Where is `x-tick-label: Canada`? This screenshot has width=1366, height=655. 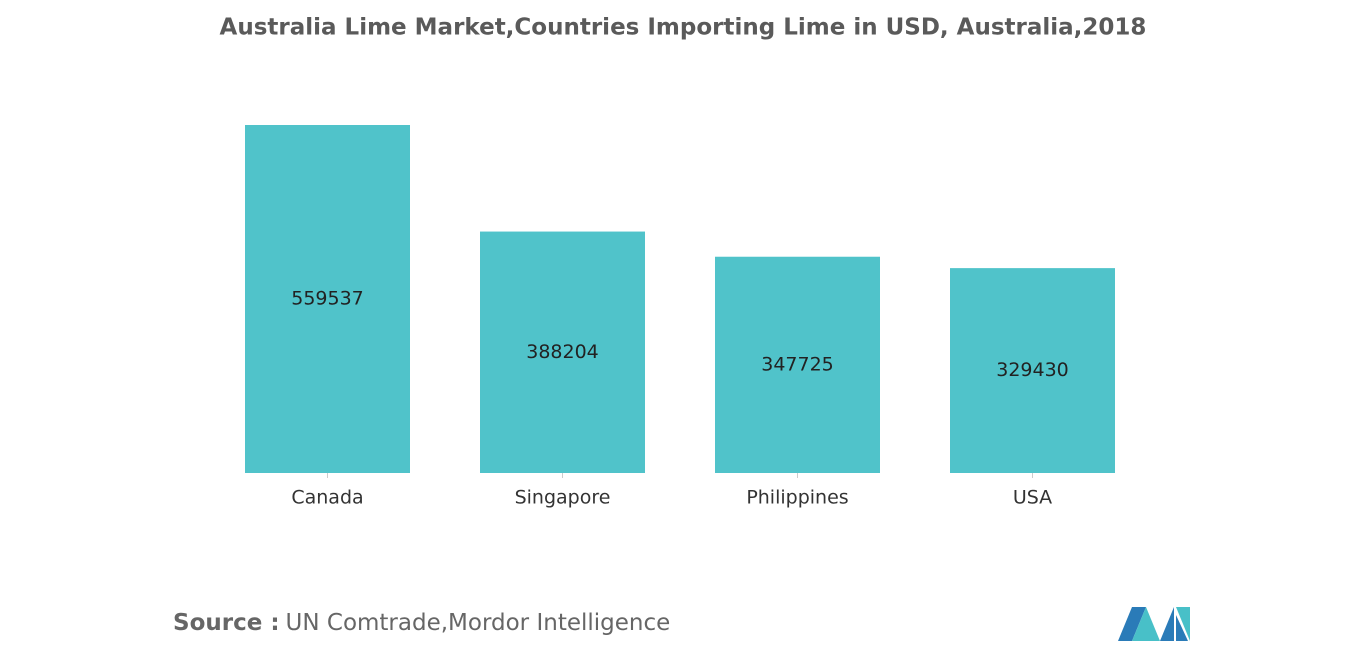
x-tick-label: Canada is located at coordinates (327, 498).